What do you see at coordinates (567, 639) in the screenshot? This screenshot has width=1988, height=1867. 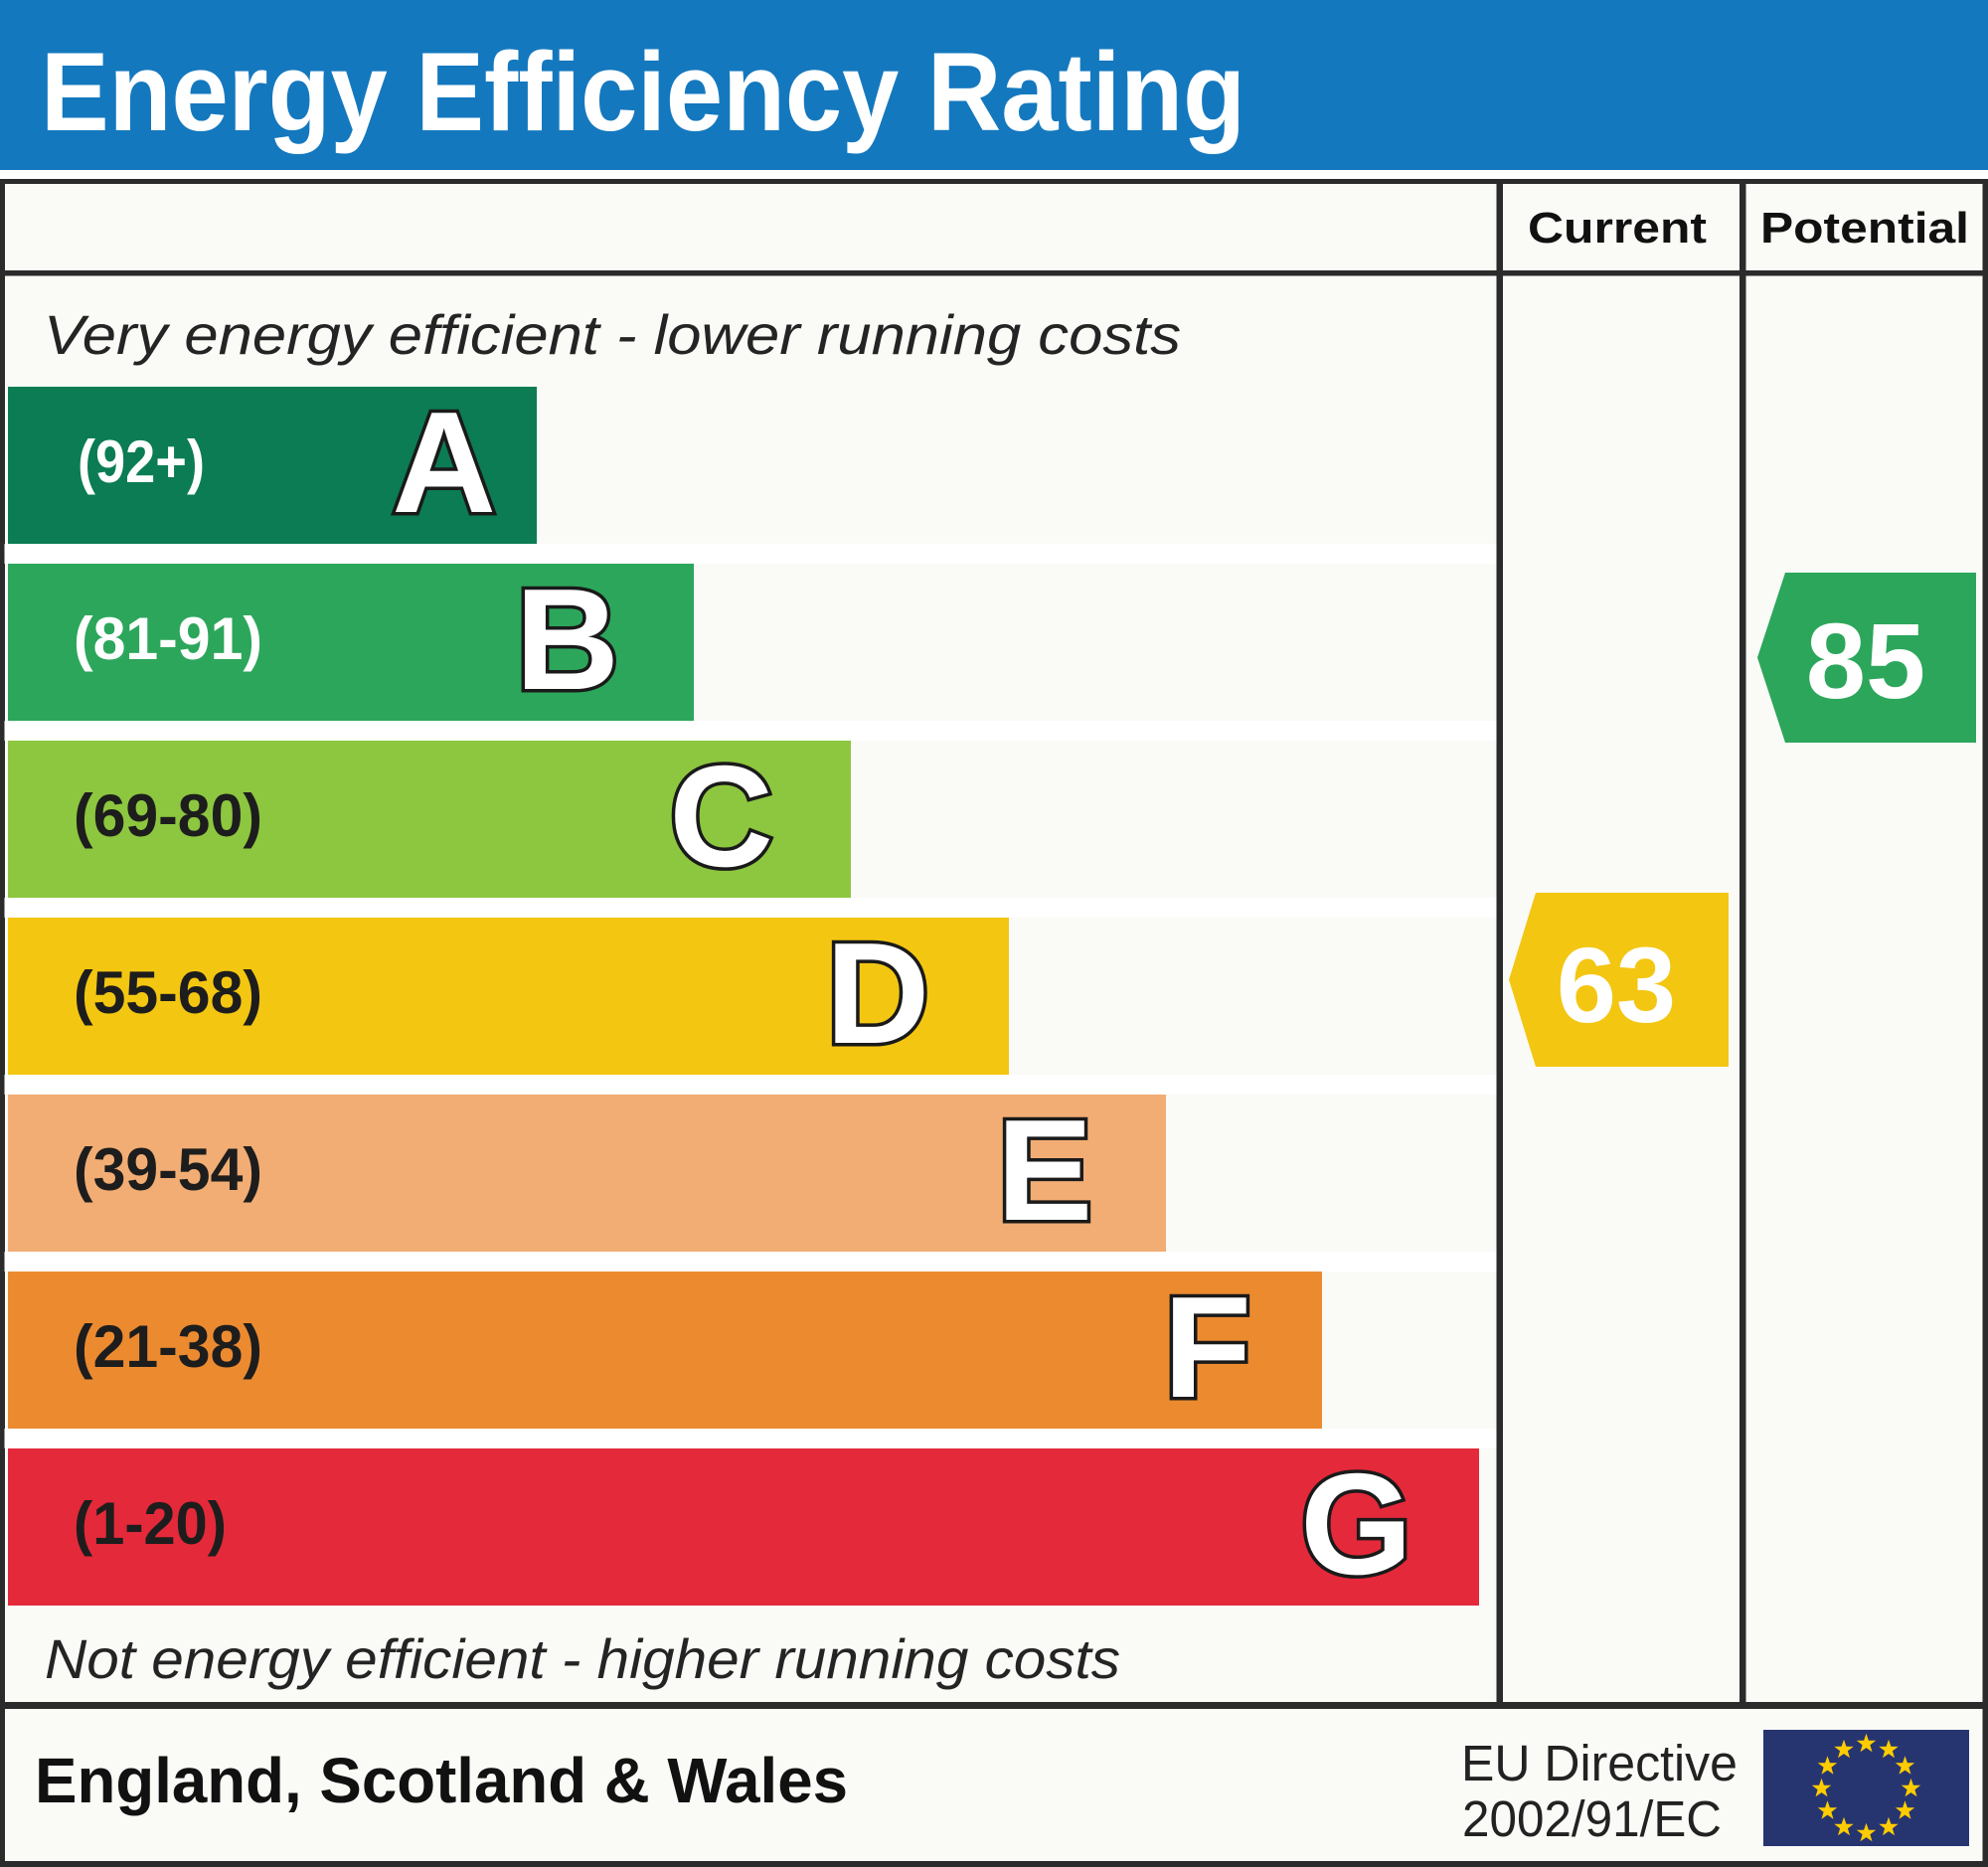 I see `svg-text: B` at bounding box center [567, 639].